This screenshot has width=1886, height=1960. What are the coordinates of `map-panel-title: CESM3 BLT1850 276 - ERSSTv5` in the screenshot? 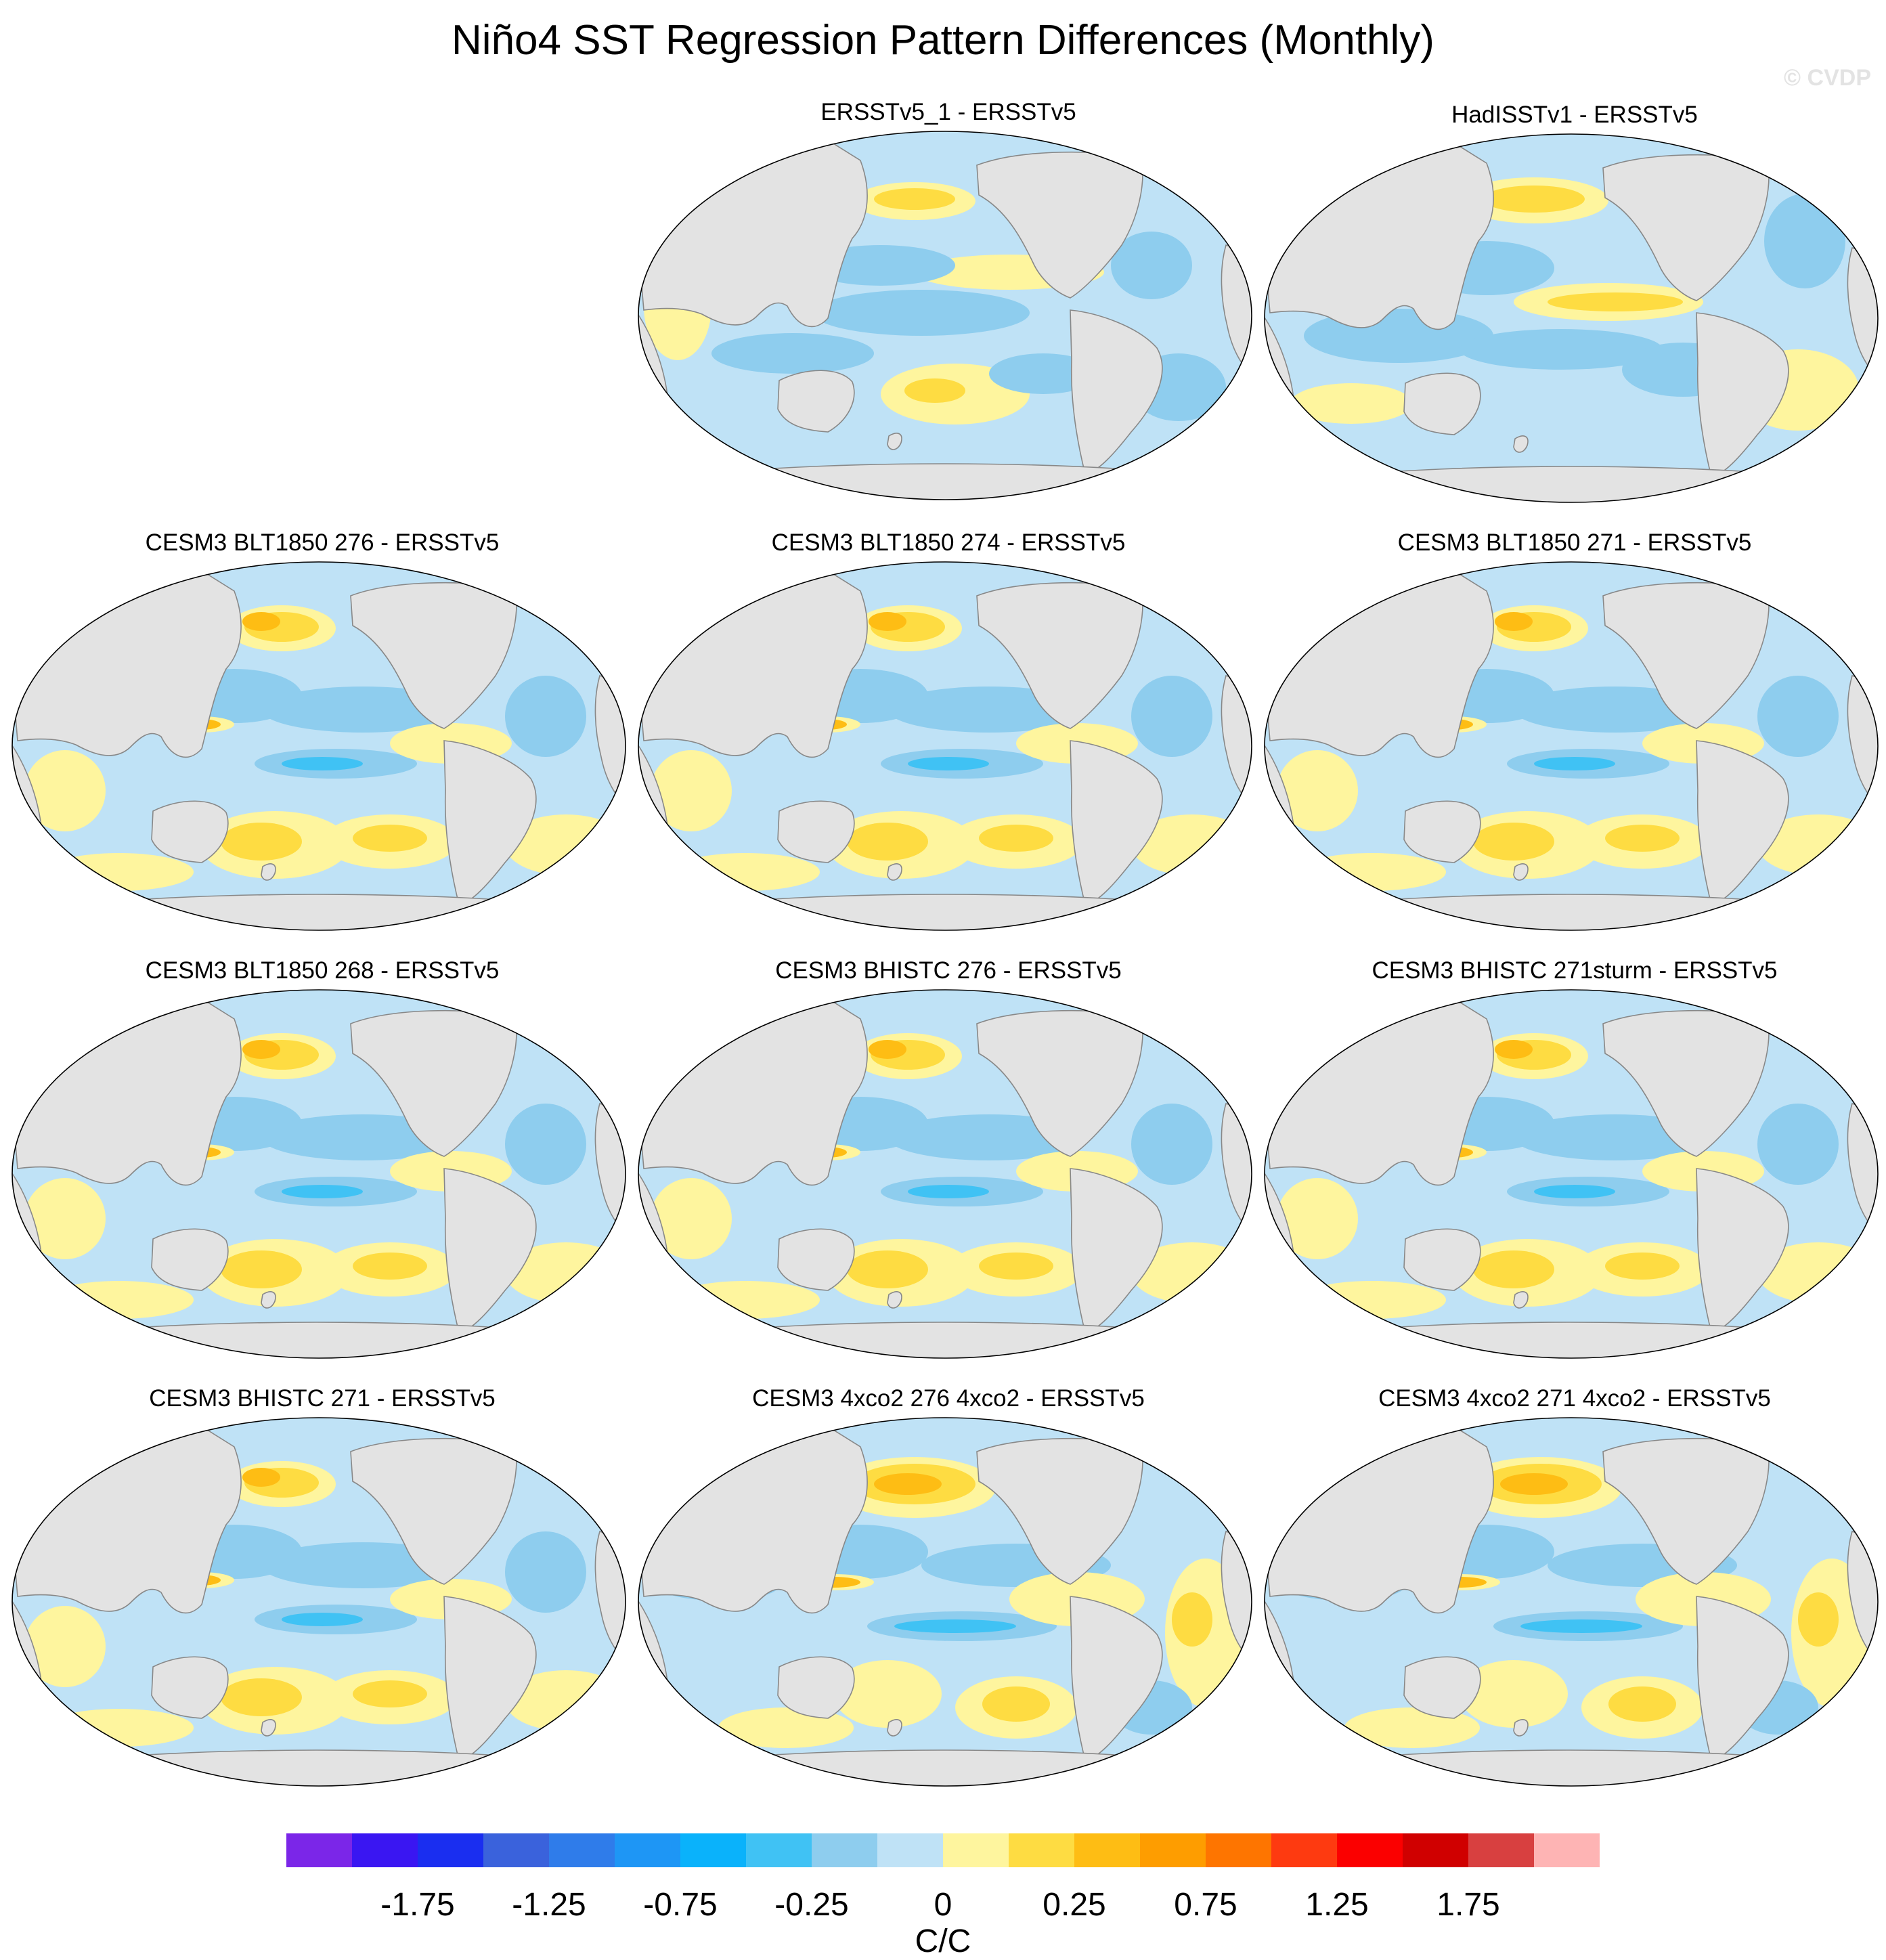 It's located at (322, 542).